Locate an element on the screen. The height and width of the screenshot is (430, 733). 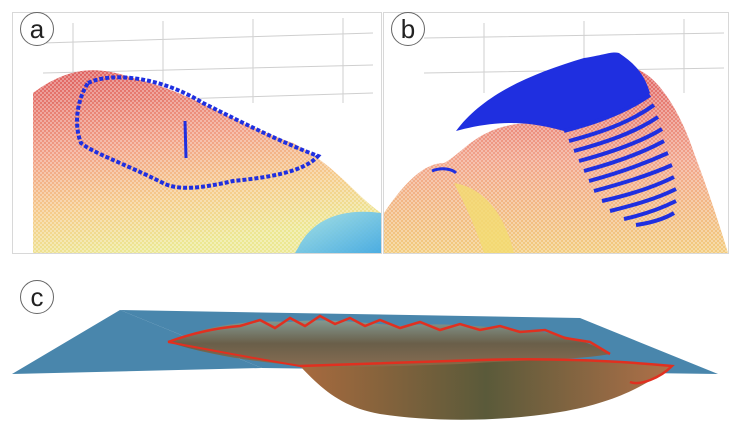
contour-stripes is located at coordinates (620, 160).